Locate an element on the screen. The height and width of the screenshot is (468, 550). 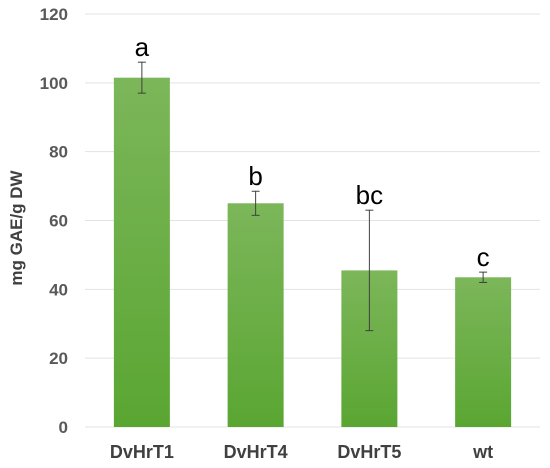
significance-label: bc is located at coordinates (369, 195).